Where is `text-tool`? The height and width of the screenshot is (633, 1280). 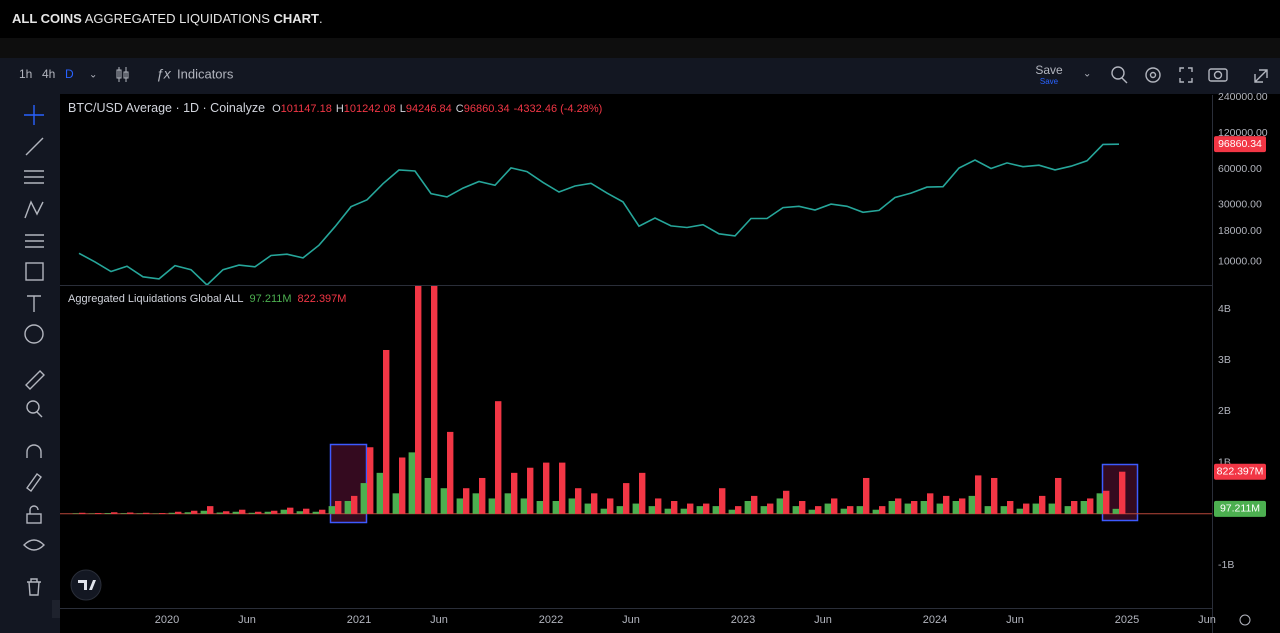
text-tool is located at coordinates (34, 303).